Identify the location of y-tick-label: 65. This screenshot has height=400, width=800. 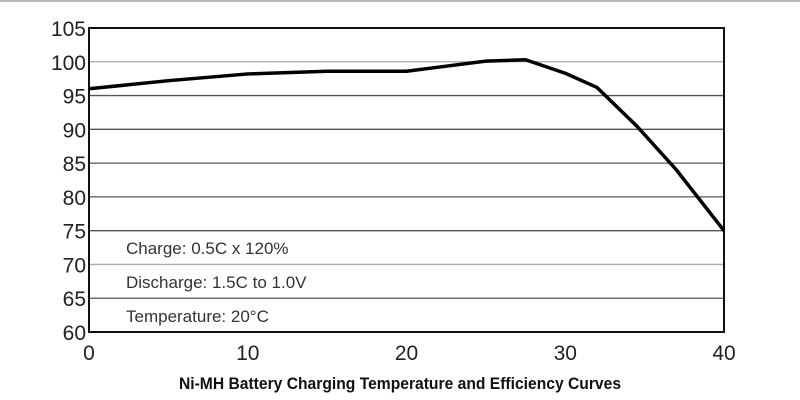
(74, 299).